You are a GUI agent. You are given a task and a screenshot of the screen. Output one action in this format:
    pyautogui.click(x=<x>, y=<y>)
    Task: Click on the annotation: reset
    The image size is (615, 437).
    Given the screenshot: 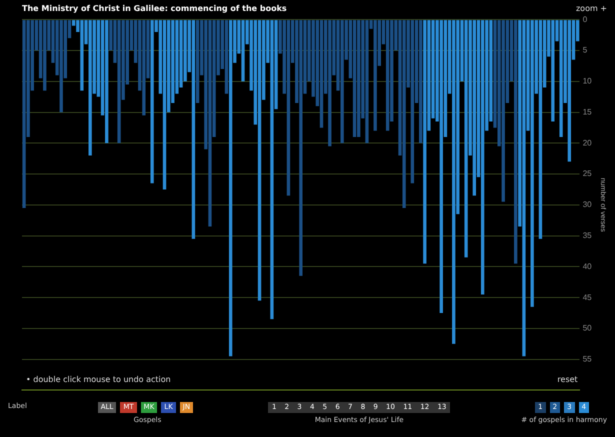 What is the action you would take?
    pyautogui.click(x=567, y=379)
    